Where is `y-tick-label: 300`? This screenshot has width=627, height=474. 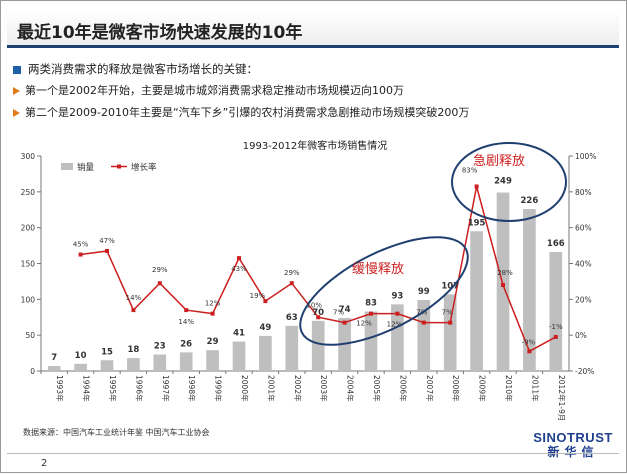 y-tick-label: 300 is located at coordinates (28, 156).